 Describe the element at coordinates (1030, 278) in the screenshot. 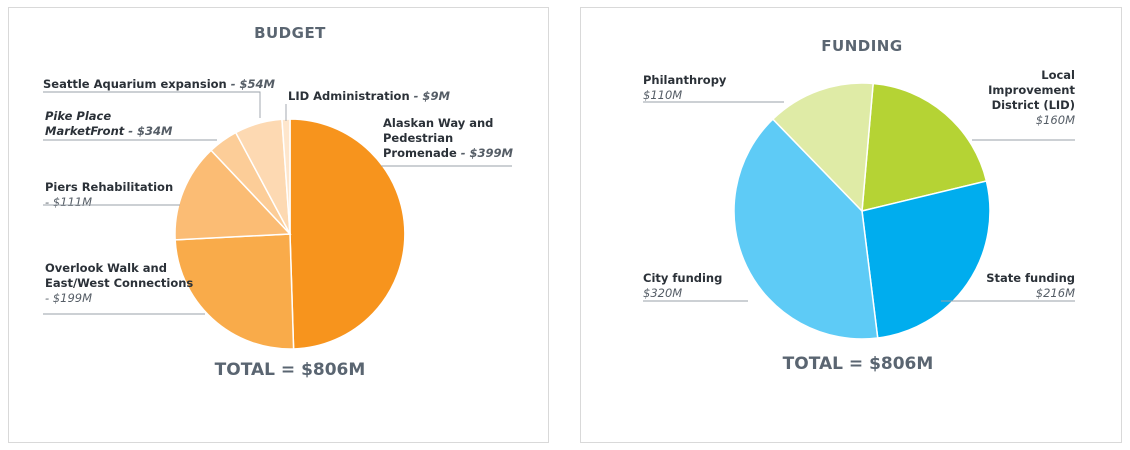

I see `funding-label-text: State funding` at that location.